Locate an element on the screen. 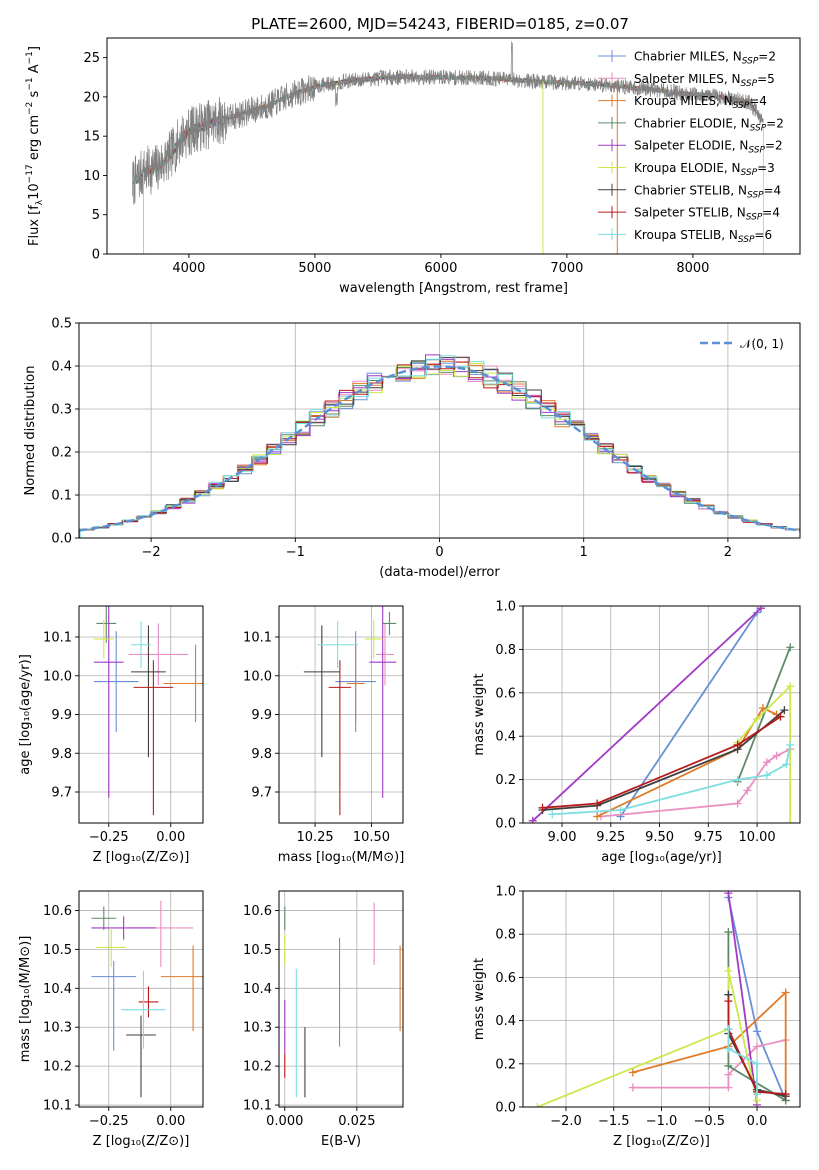 The width and height of the screenshot is (819, 1170). x-axis-label: wavelength [Angstrom, rest frame] is located at coordinates (453, 288).